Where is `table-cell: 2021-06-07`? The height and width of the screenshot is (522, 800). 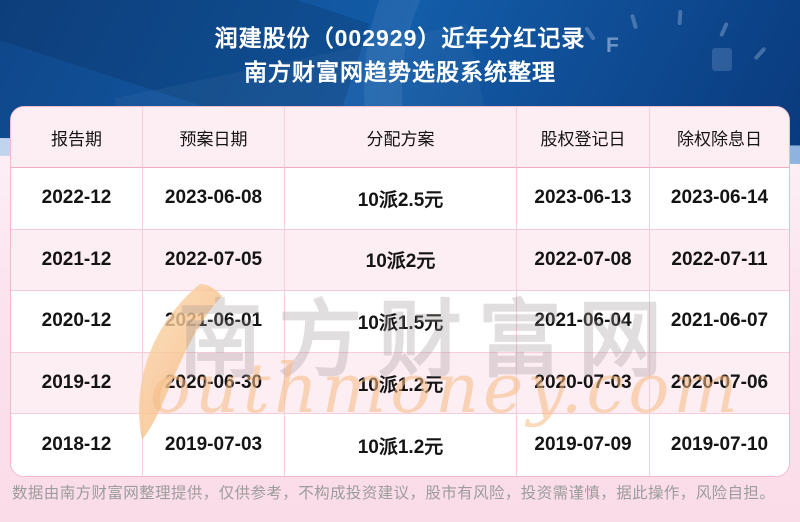 table-cell: 2021-06-07 is located at coordinates (719, 322).